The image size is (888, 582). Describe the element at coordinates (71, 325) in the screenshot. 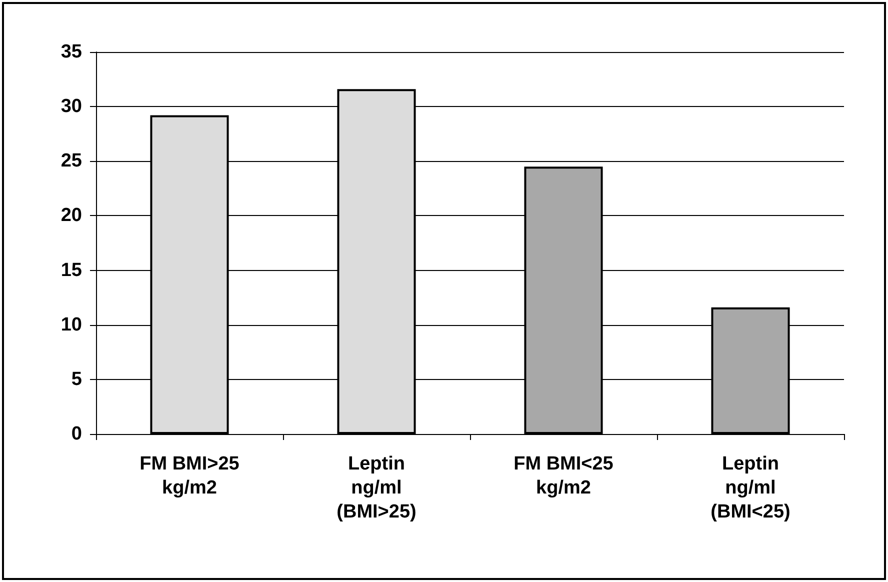

I see `y-tick-label: 10` at that location.